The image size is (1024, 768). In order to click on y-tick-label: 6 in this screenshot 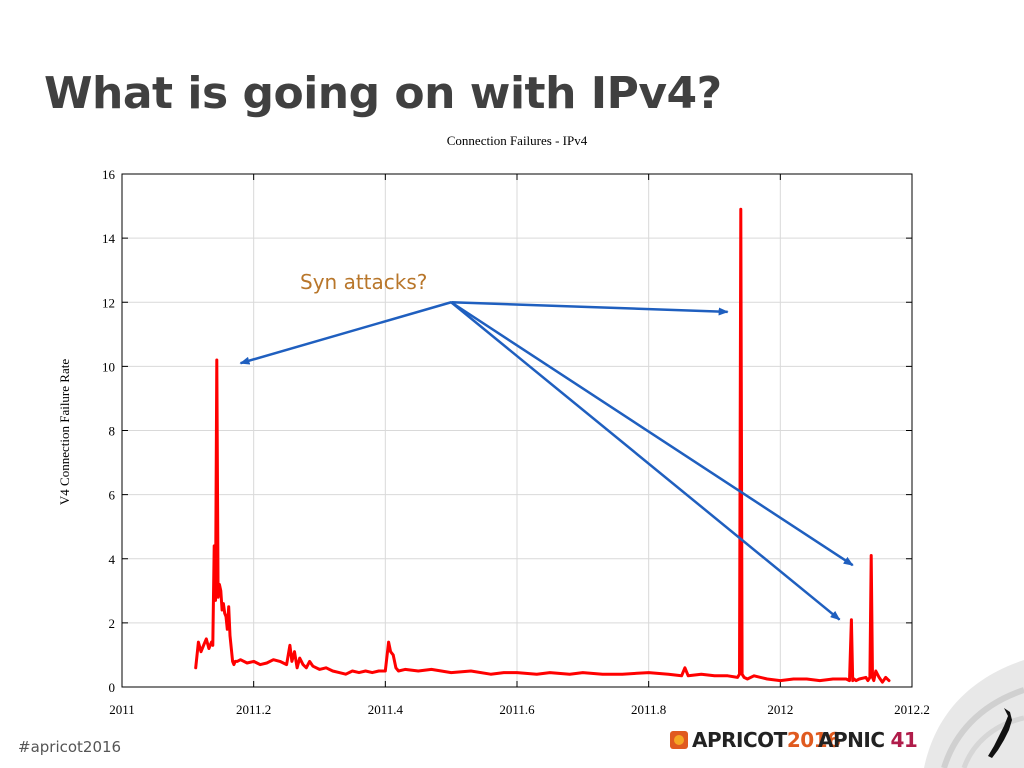, I will do `click(112, 495)`.